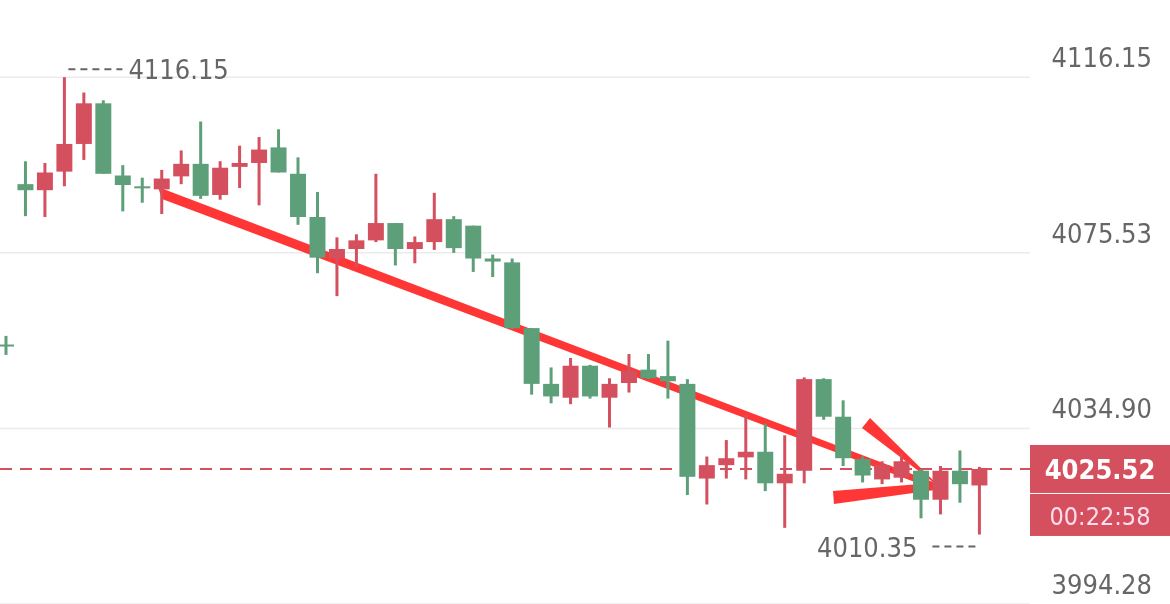 The image size is (1170, 604). What do you see at coordinates (1101, 58) in the screenshot?
I see `y-tick-label: 4116.15` at bounding box center [1101, 58].